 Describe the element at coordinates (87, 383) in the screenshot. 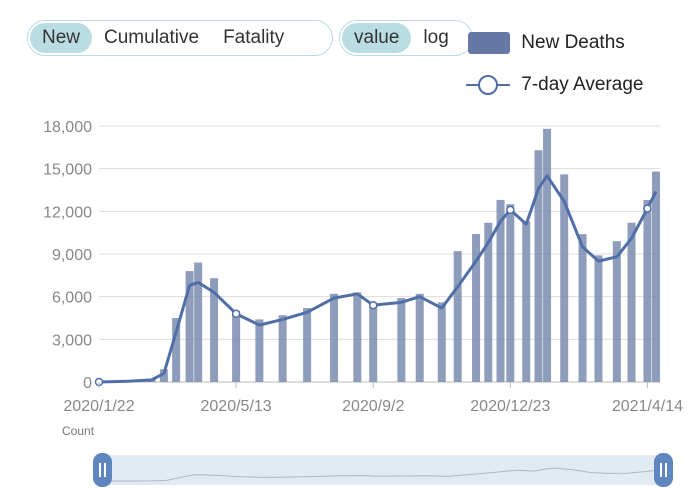

I see `y-tick-label: 0` at that location.